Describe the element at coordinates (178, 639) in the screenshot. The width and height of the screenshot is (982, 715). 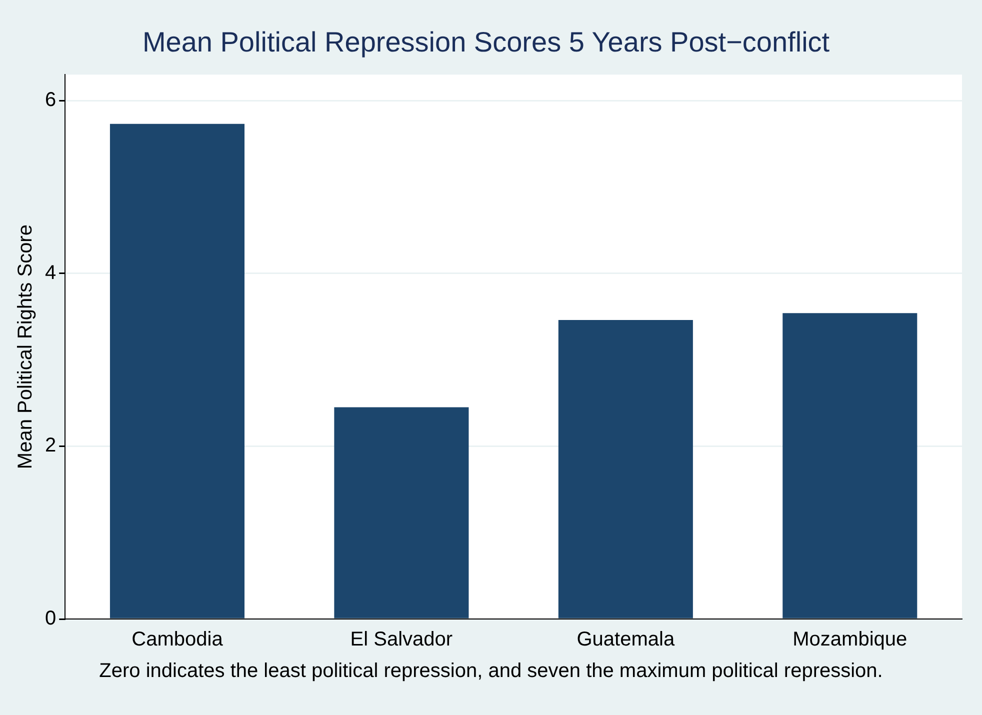
I see `x-tick-label: Cambodia` at that location.